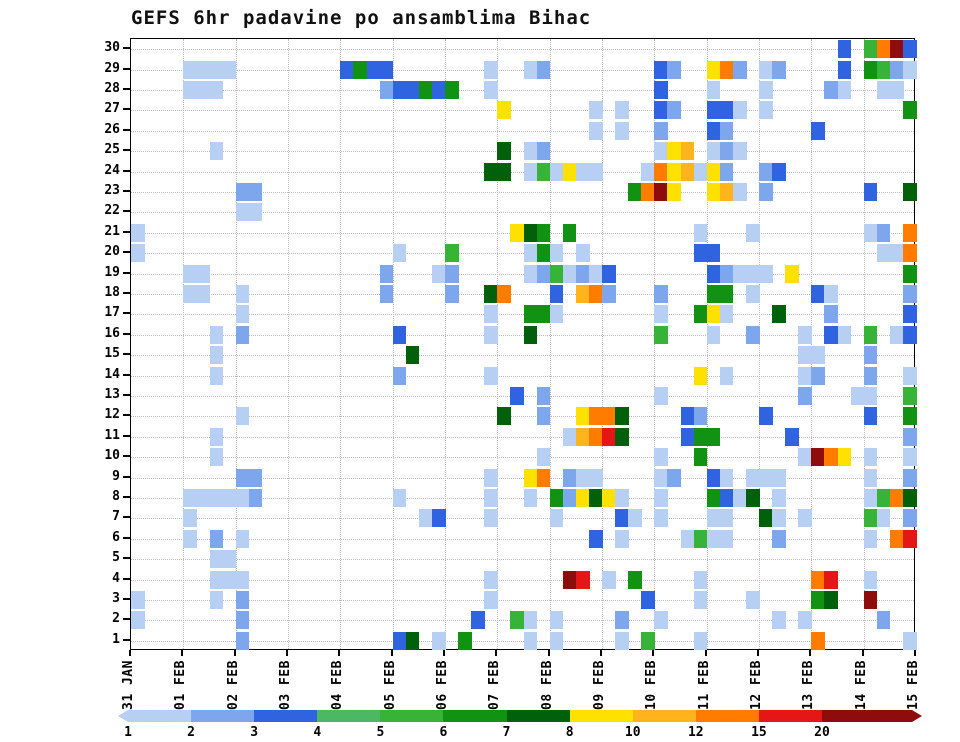  What do you see at coordinates (191, 732) in the screenshot?
I see `legend-tick-label: 2` at bounding box center [191, 732].